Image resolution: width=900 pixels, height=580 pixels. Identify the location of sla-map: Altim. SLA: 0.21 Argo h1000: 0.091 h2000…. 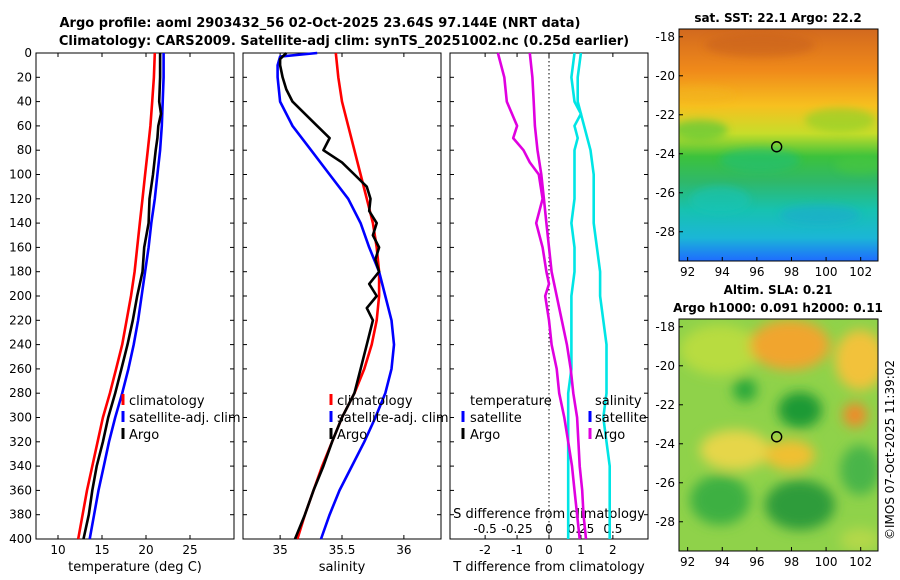
(769, 426).